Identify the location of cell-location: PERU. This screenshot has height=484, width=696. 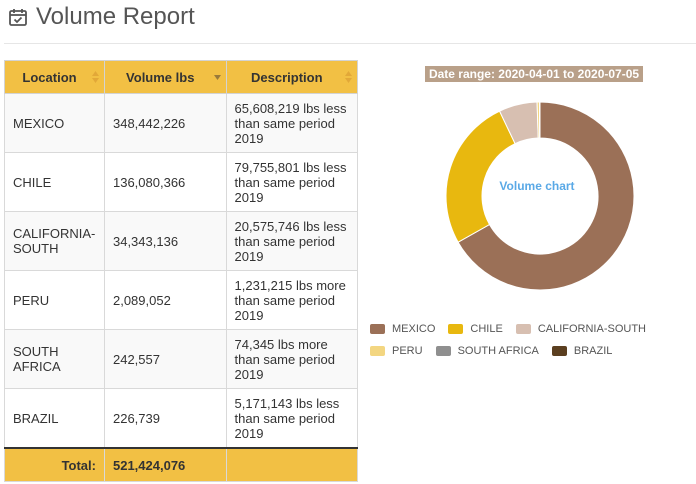
(54, 300).